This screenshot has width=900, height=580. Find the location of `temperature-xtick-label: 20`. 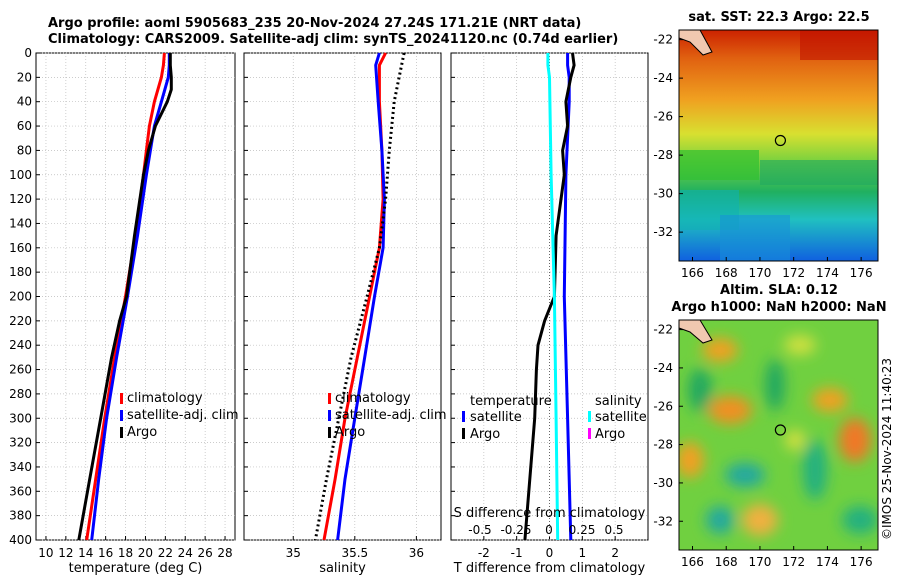

temperature-xtick-label: 20 is located at coordinates (145, 553).